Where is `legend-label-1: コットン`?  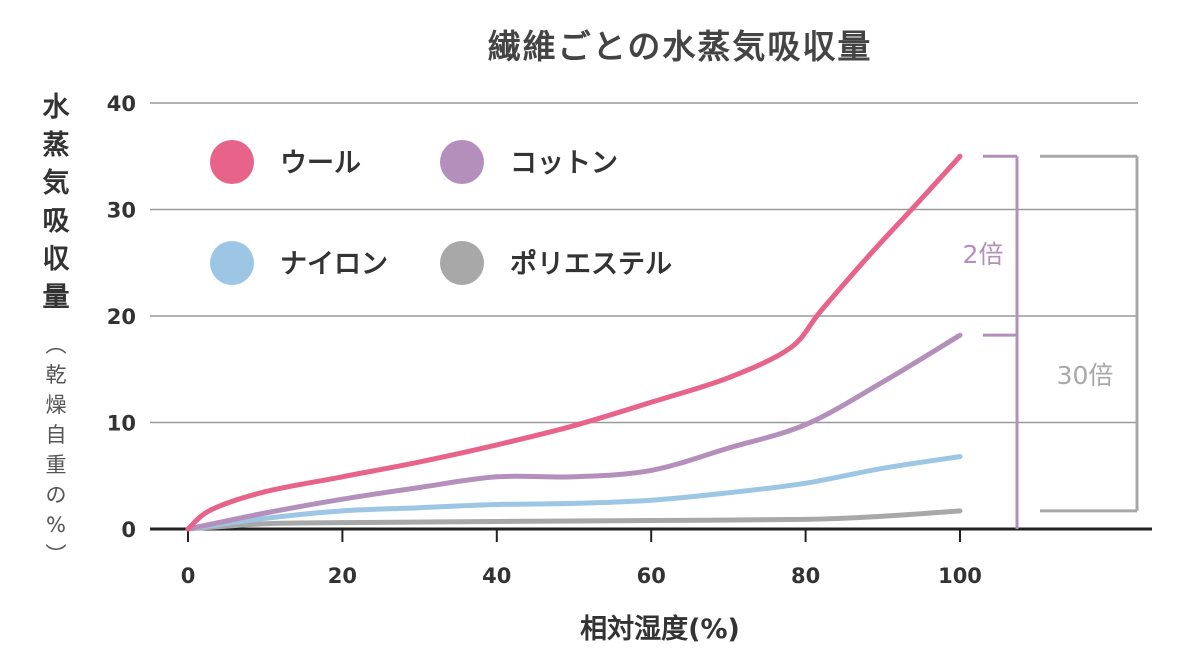 legend-label-1: コットン is located at coordinates (564, 163).